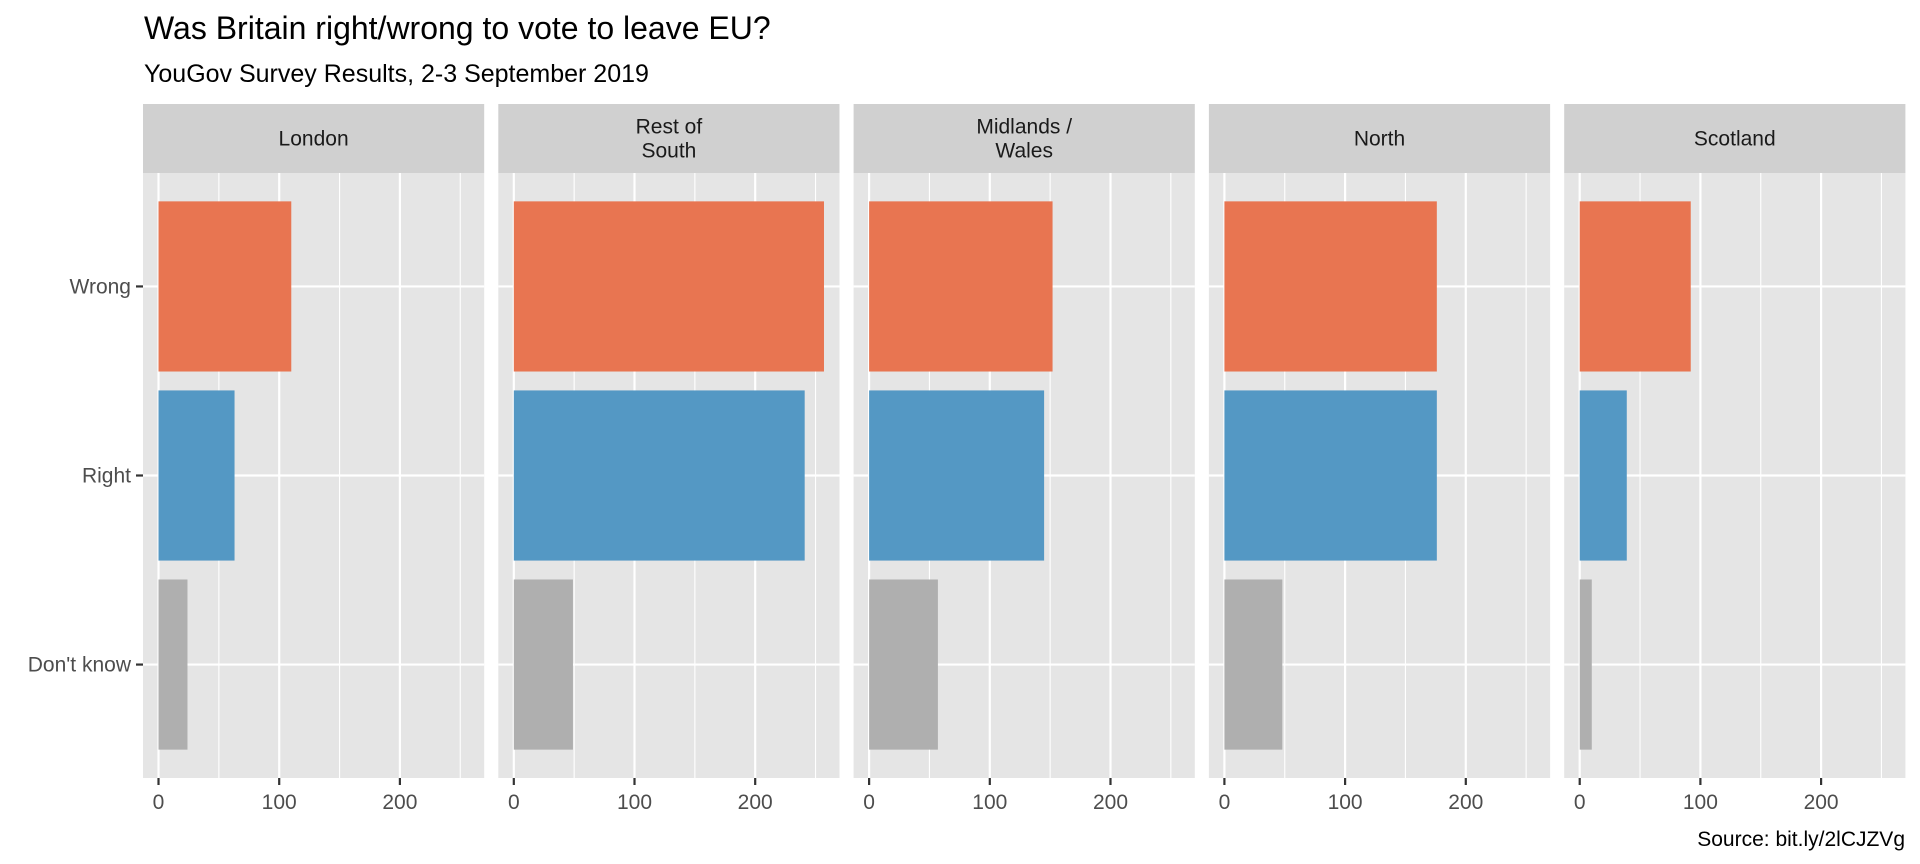  Describe the element at coordinates (1635, 286) in the screenshot. I see `bar-scotland-wrong` at that location.